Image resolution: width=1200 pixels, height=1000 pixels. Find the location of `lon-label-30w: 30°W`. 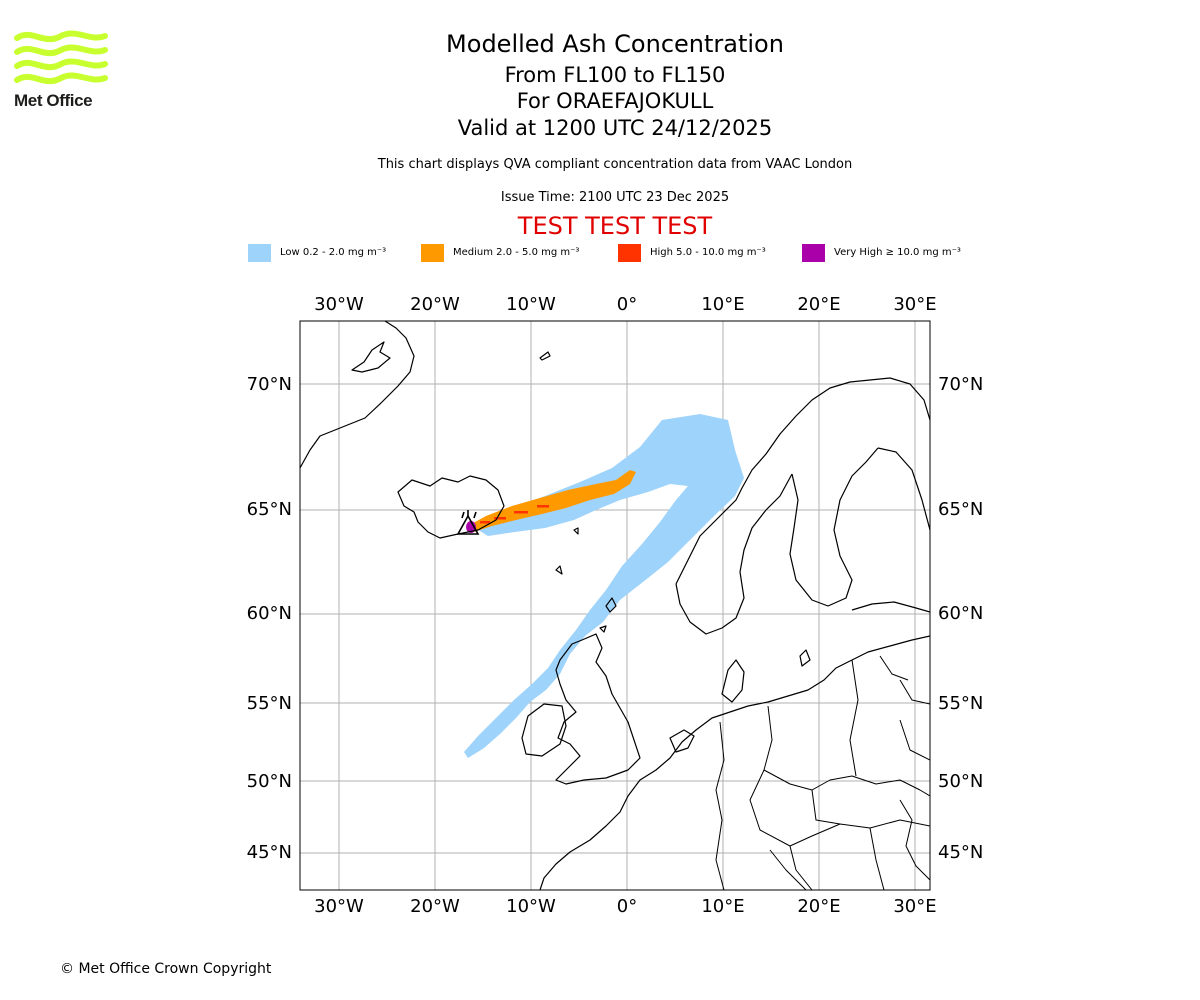

lon-label-30w: 30°W is located at coordinates (339, 304).